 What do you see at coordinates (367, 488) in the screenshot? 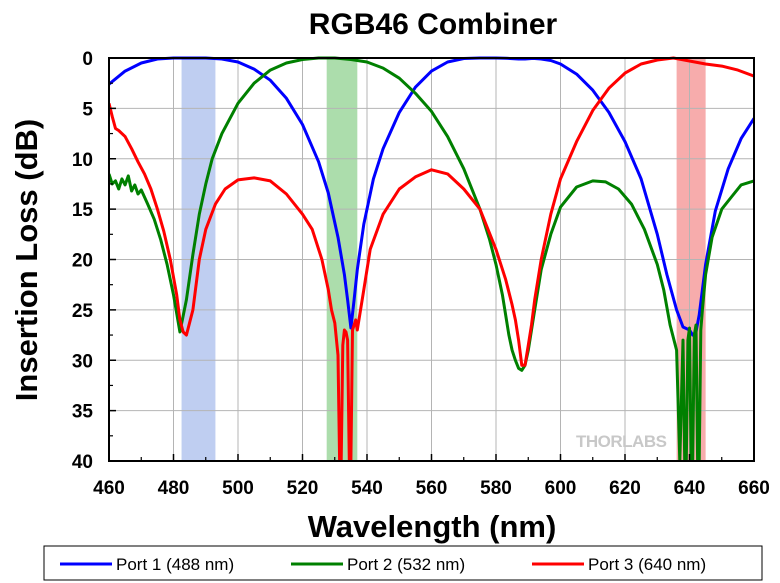
I see `x-tick-label: 540` at bounding box center [367, 488].